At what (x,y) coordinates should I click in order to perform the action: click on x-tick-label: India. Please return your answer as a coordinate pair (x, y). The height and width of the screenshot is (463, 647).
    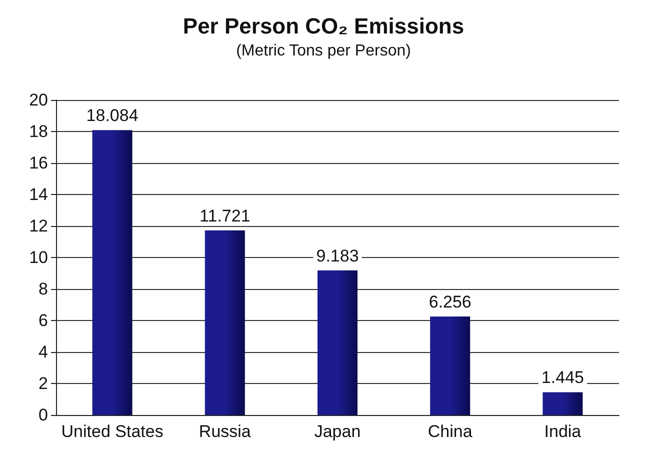
    Looking at the image, I should click on (563, 431).